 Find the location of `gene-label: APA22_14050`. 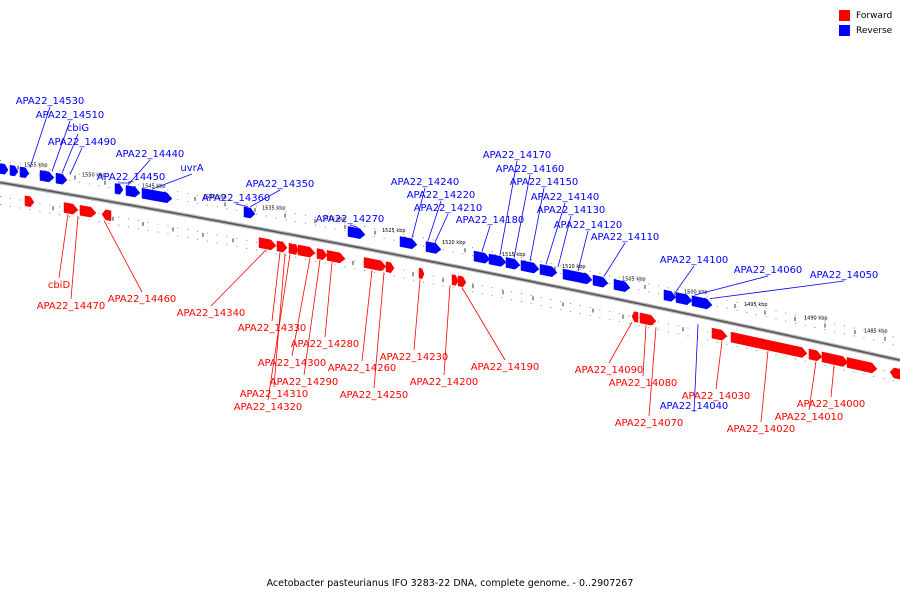

gene-label: APA22_14050 is located at coordinates (844, 275).